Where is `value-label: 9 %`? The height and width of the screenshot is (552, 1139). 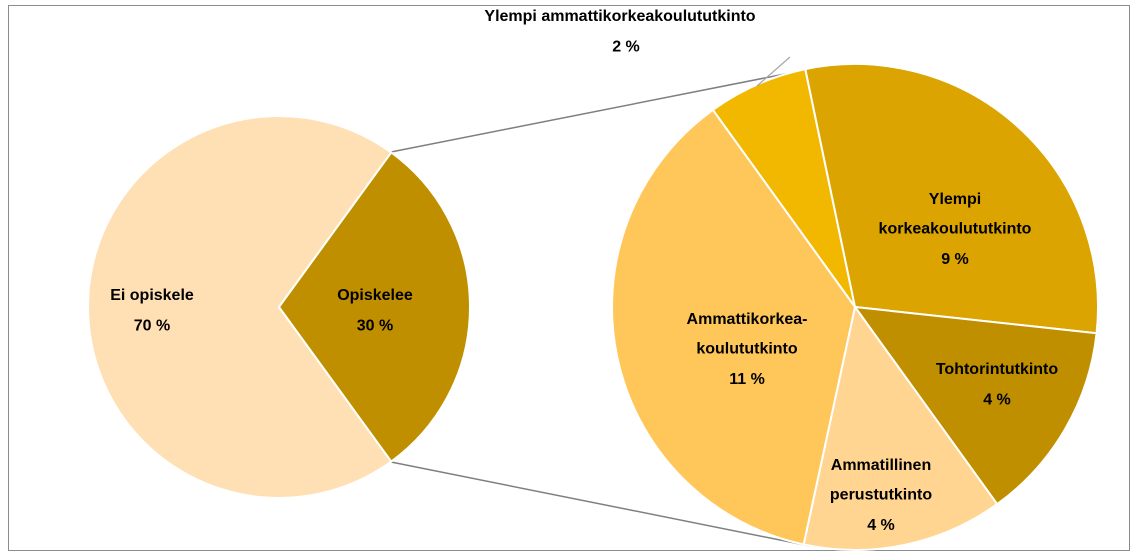
value-label: 9 % is located at coordinates (955, 259).